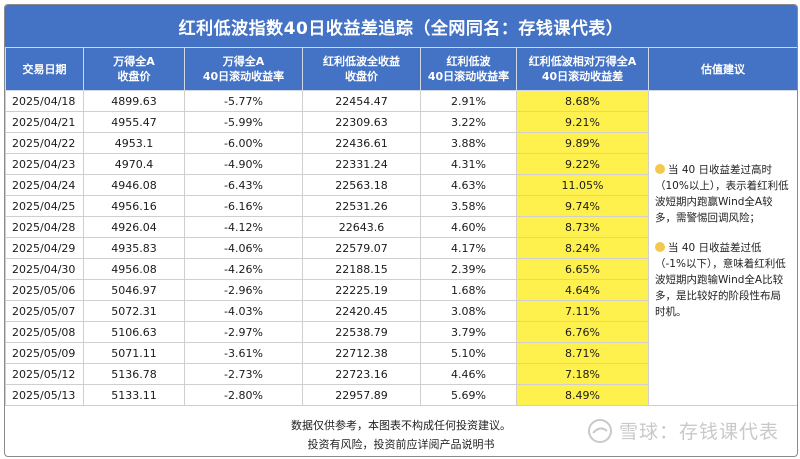  Describe the element at coordinates (468, 69) in the screenshot. I see `col-header-dlv-return: 红利低波 40日滚动收益率` at that location.